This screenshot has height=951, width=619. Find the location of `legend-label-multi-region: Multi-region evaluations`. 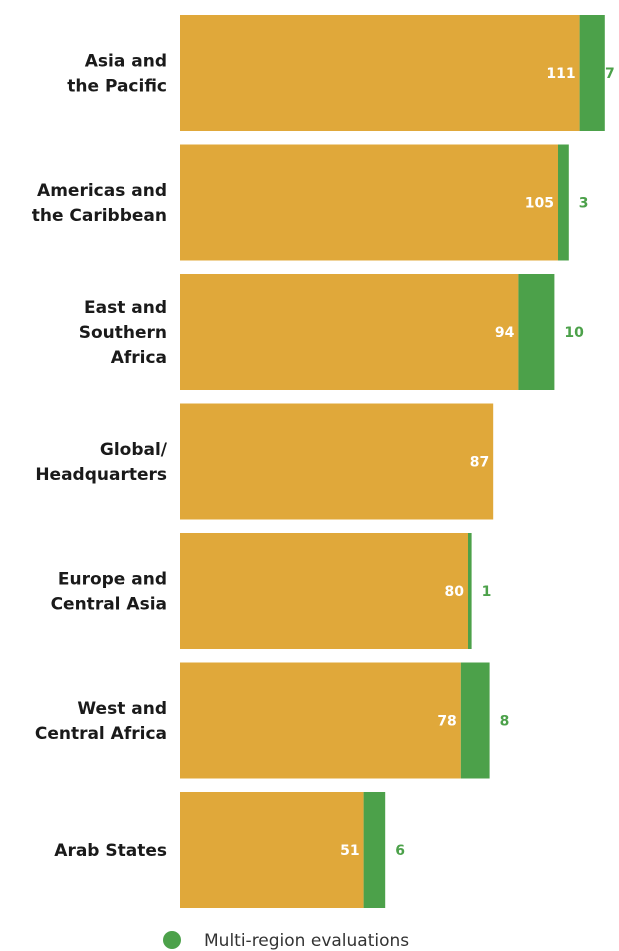

legend-label-multi-region: Multi-region evaluations is located at coordinates (306, 941).